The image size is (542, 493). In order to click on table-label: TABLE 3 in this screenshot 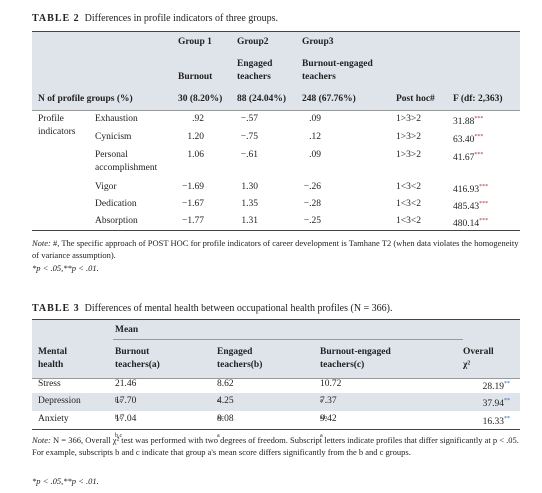, I will do `click(56, 308)`.